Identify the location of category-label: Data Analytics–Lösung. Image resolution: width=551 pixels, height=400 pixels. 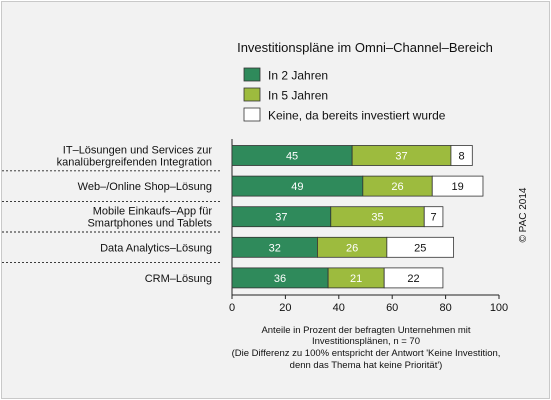
(156, 248).